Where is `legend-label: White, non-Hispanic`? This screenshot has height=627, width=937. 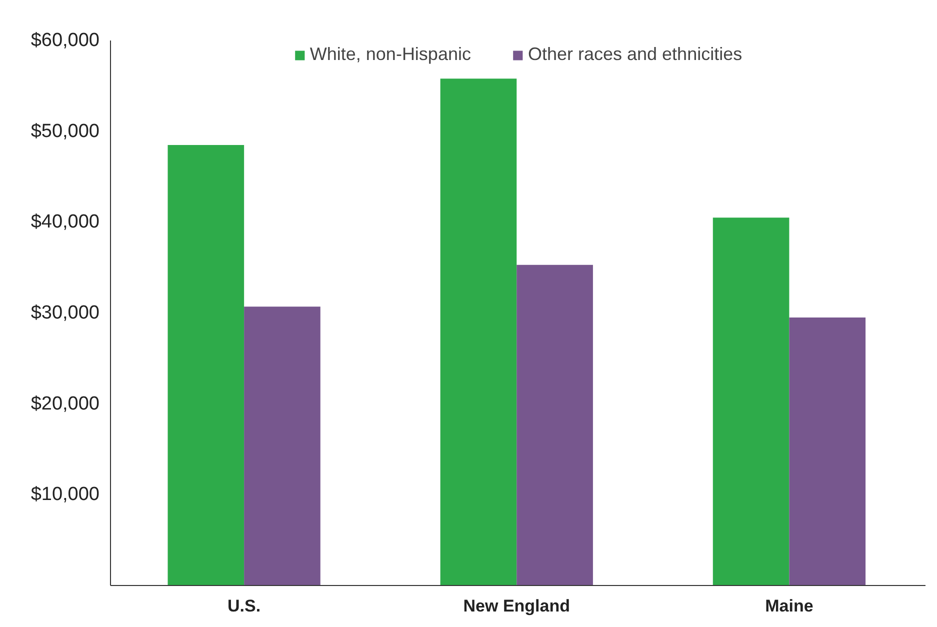 legend-label: White, non-Hispanic is located at coordinates (390, 54).